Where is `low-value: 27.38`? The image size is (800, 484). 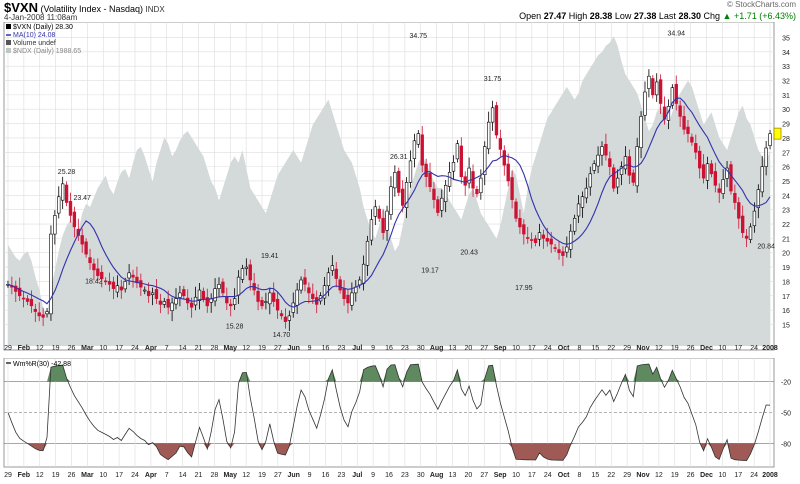
low-value: 27.38 is located at coordinates (645, 16).